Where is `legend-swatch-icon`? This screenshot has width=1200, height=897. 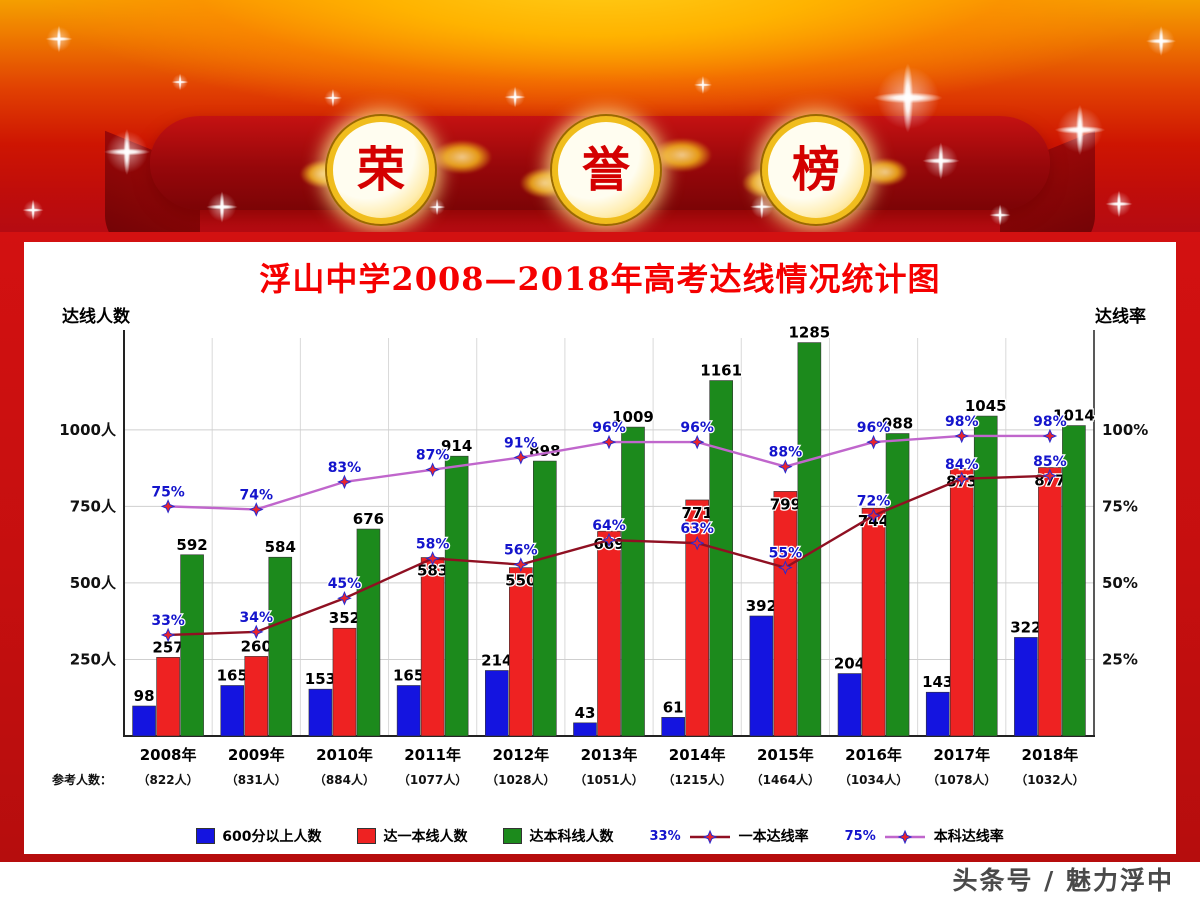 legend-swatch-icon is located at coordinates (513, 836).